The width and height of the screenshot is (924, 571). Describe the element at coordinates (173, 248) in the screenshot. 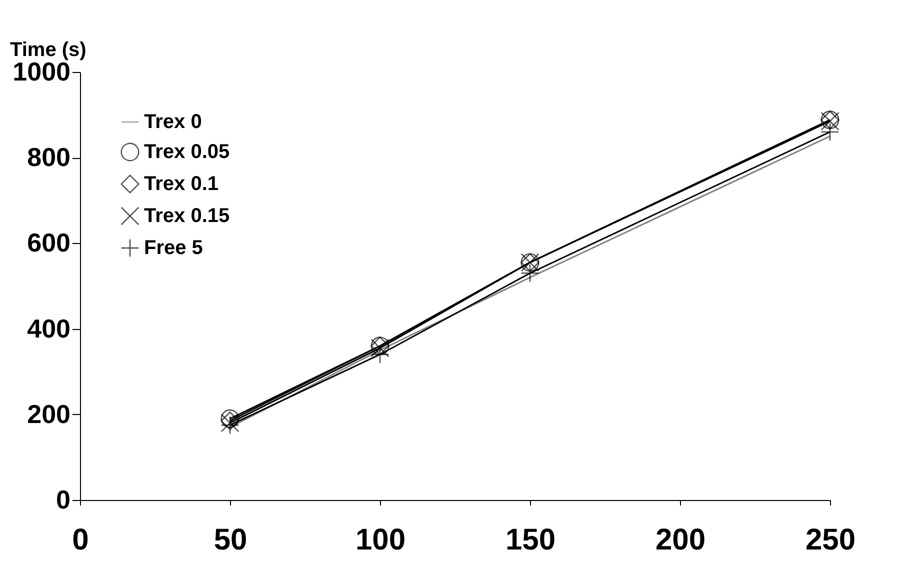

I see `legend-label: Free 5` at that location.